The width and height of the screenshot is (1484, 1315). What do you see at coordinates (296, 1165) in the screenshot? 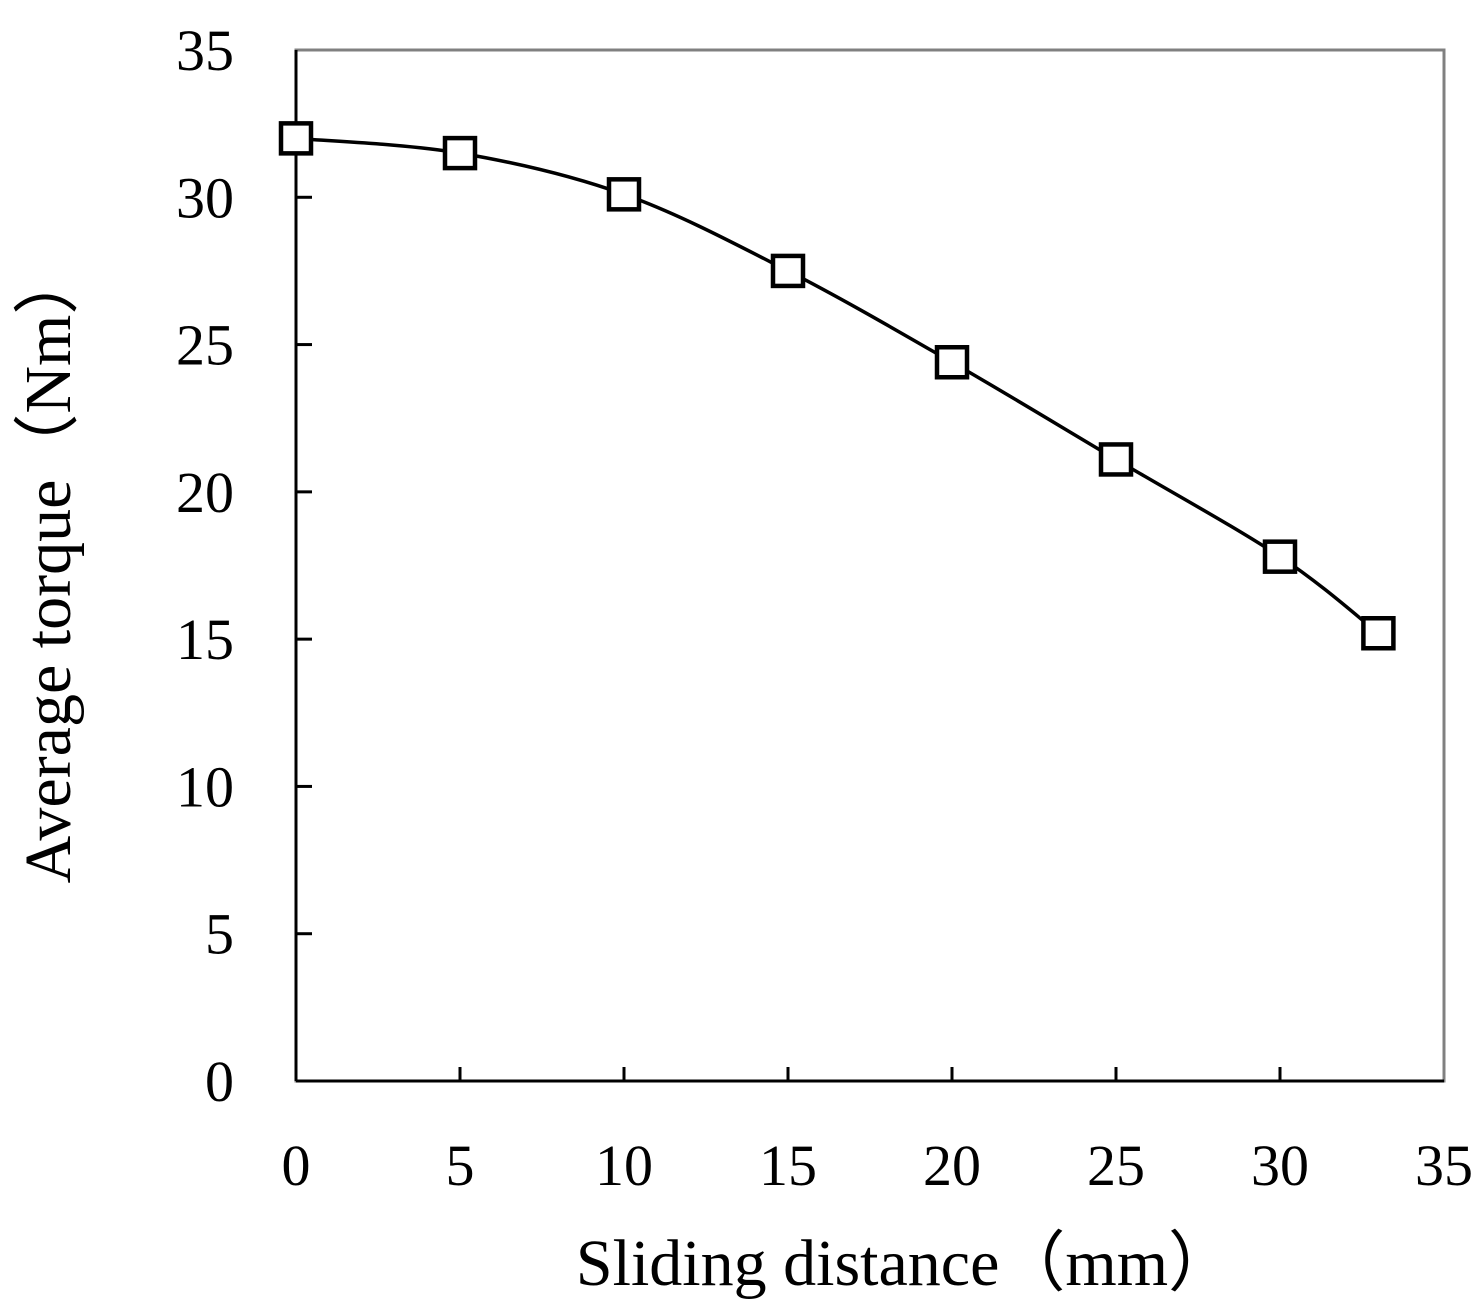
I see `x-tick-label: 0` at bounding box center [296, 1165].